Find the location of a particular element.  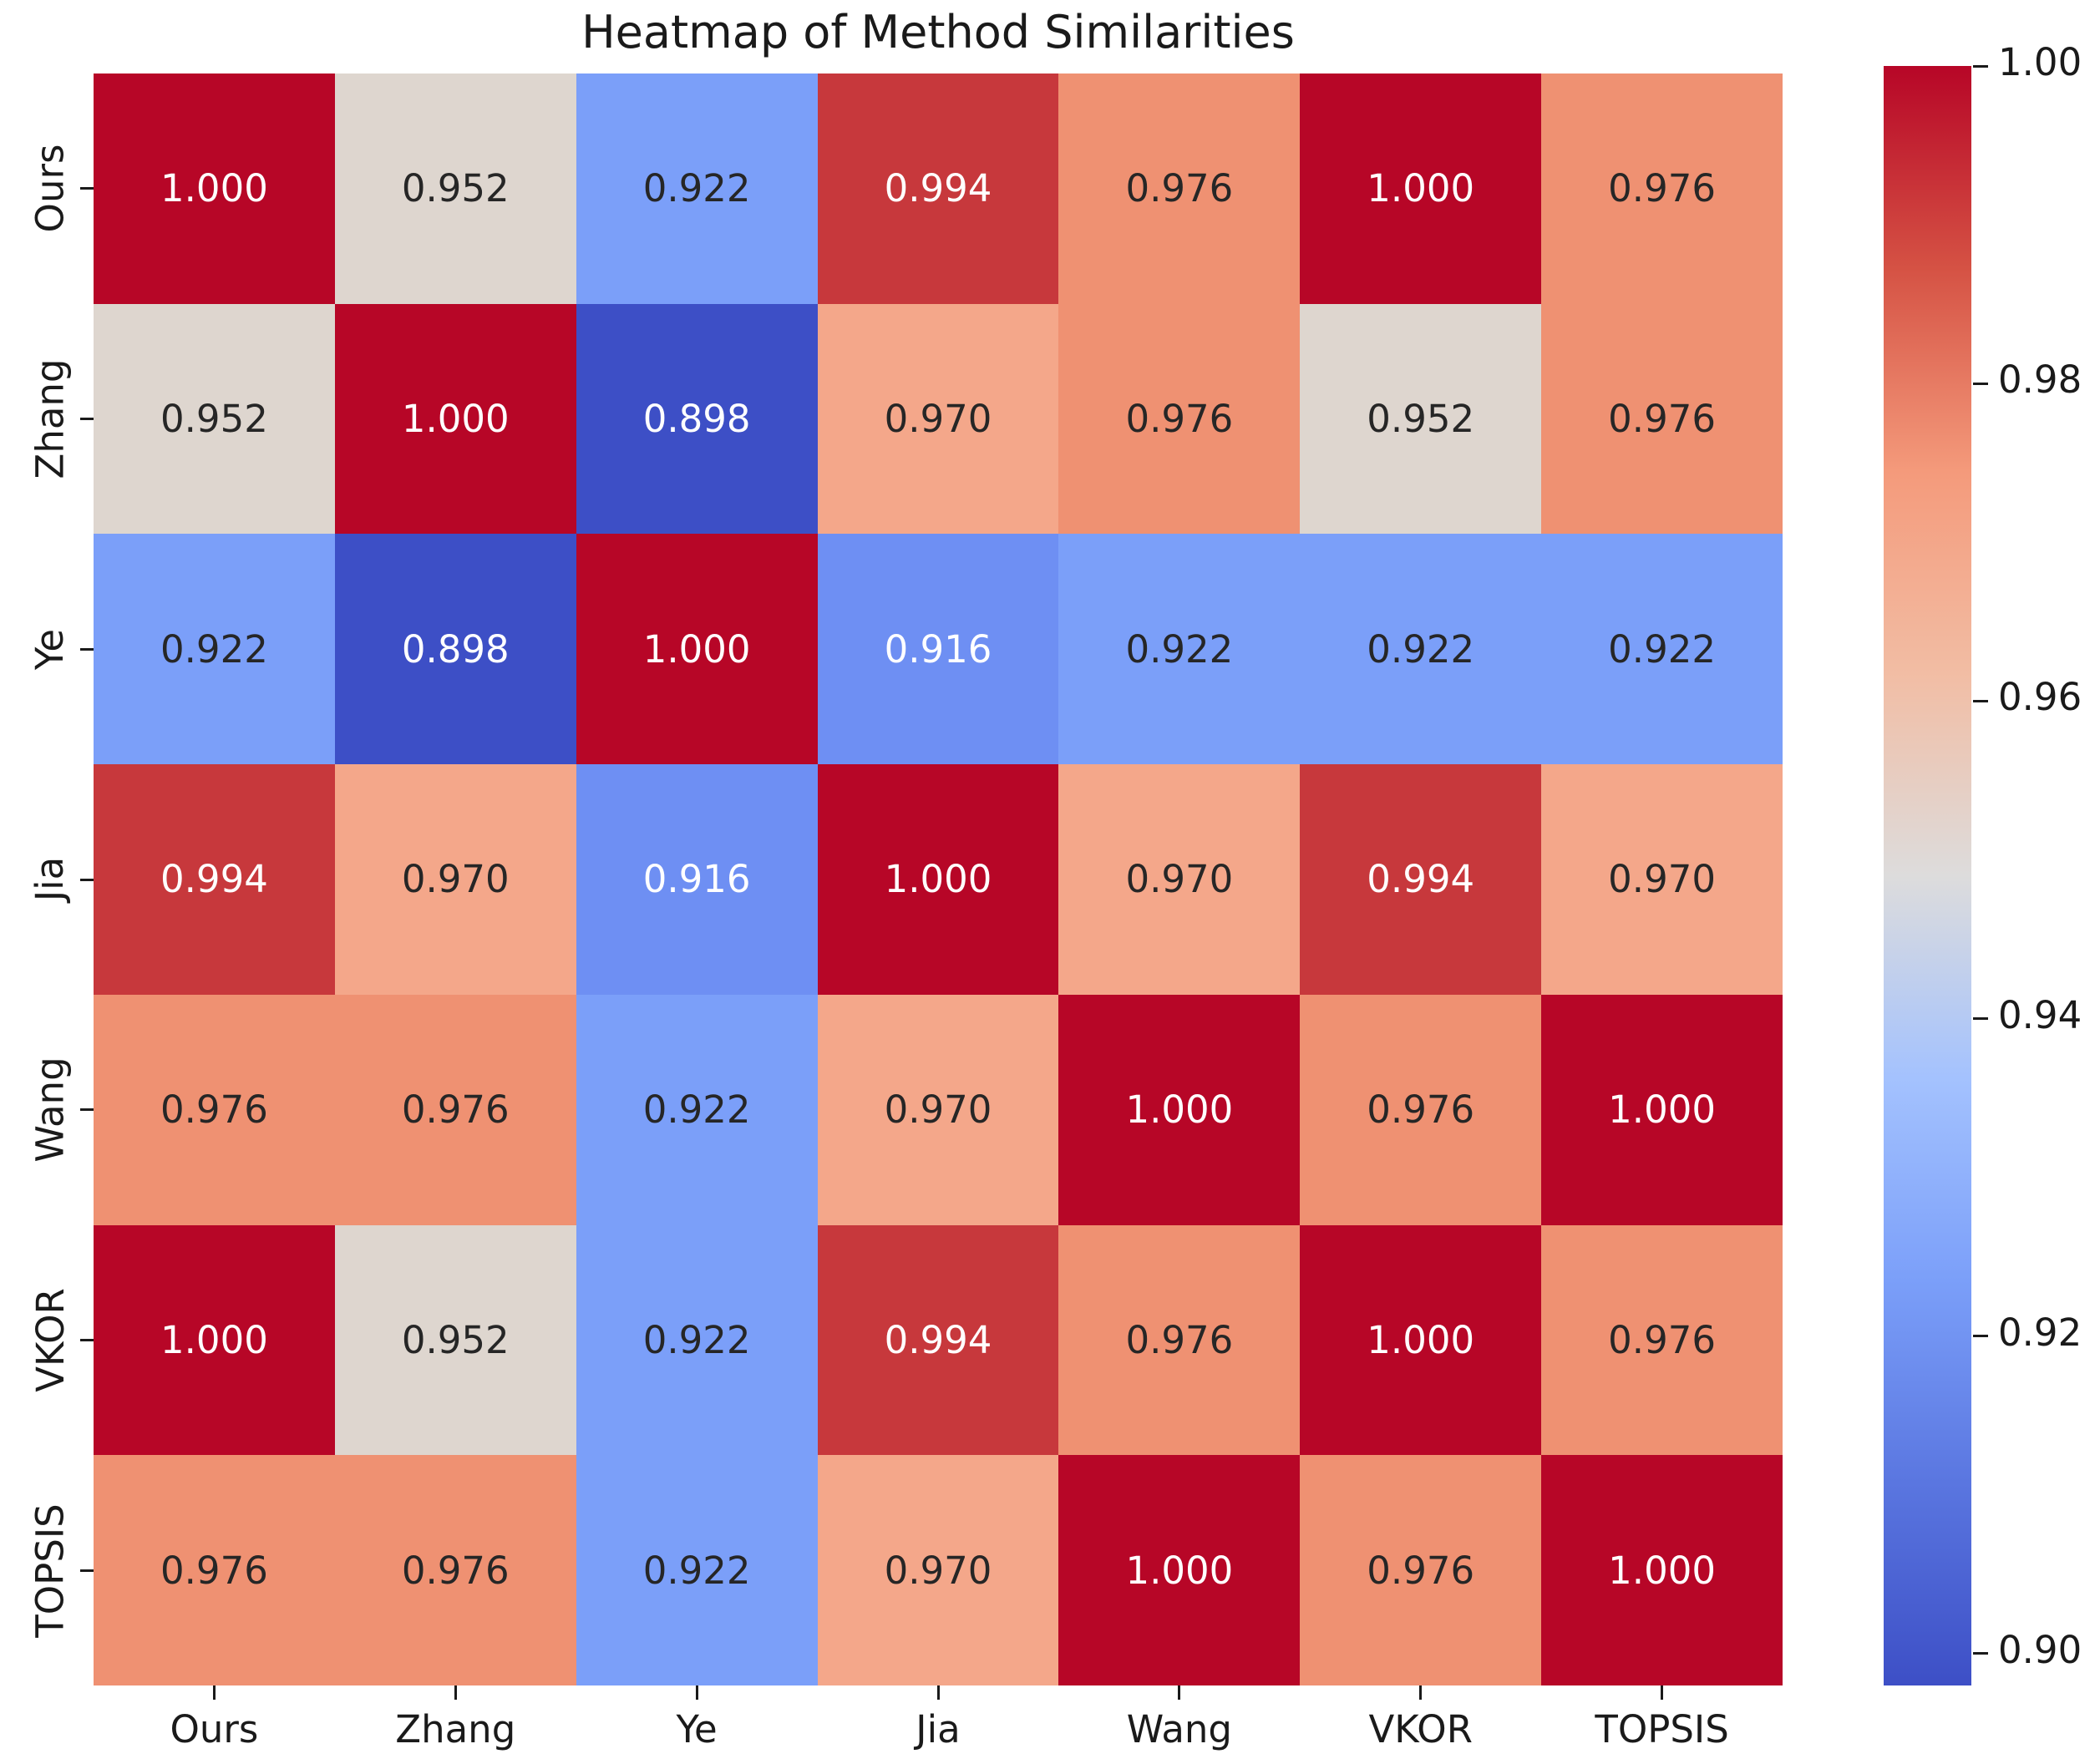

heatmap-cell-Jia-Jia: 1.000 is located at coordinates (938, 879).